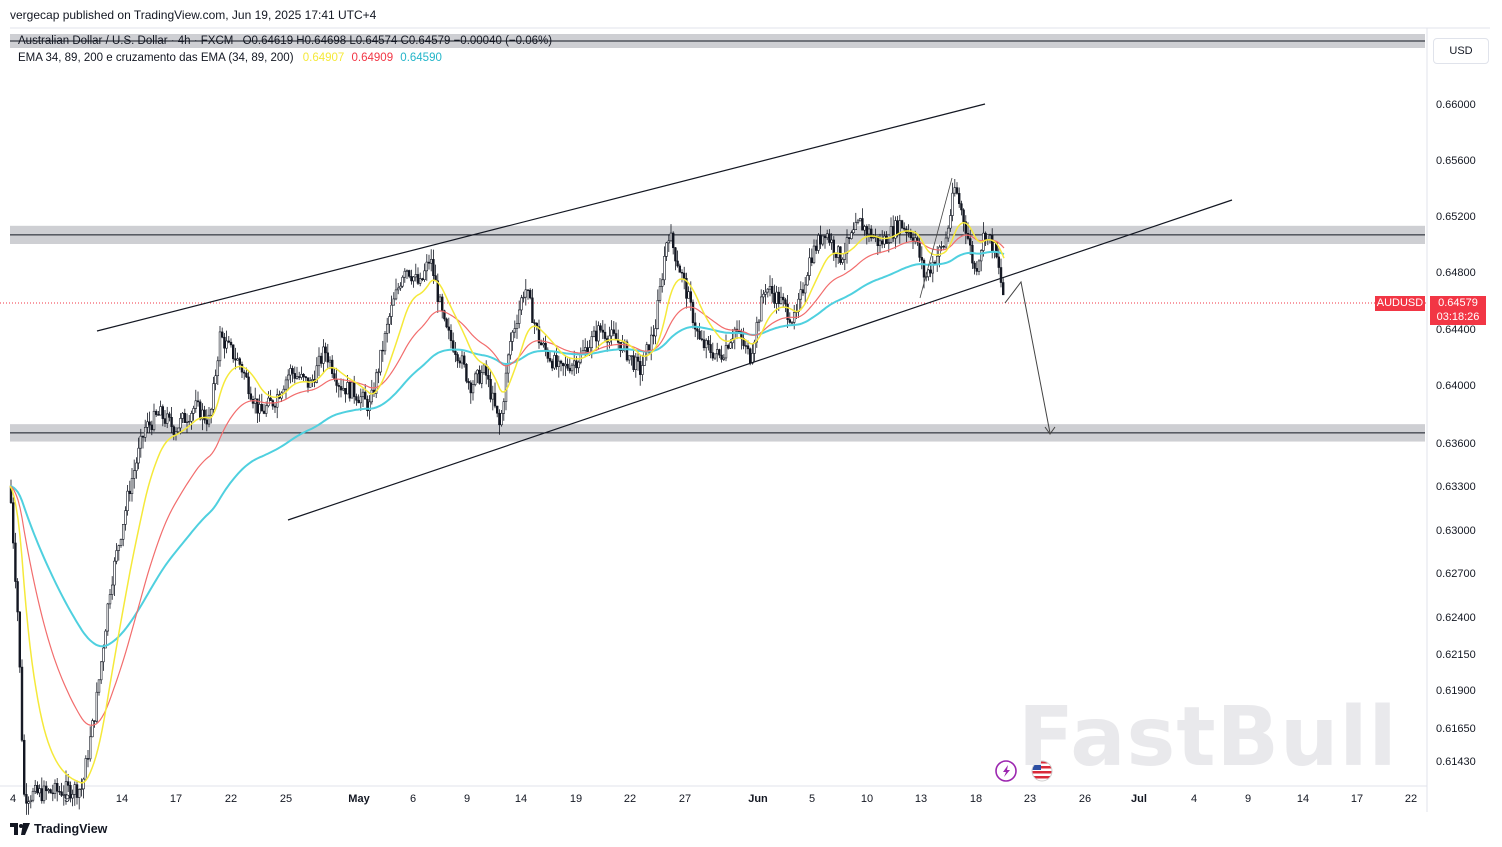 This screenshot has width=1502, height=847. Describe the element at coordinates (812, 799) in the screenshot. I see `time-tick-label: 5` at that location.